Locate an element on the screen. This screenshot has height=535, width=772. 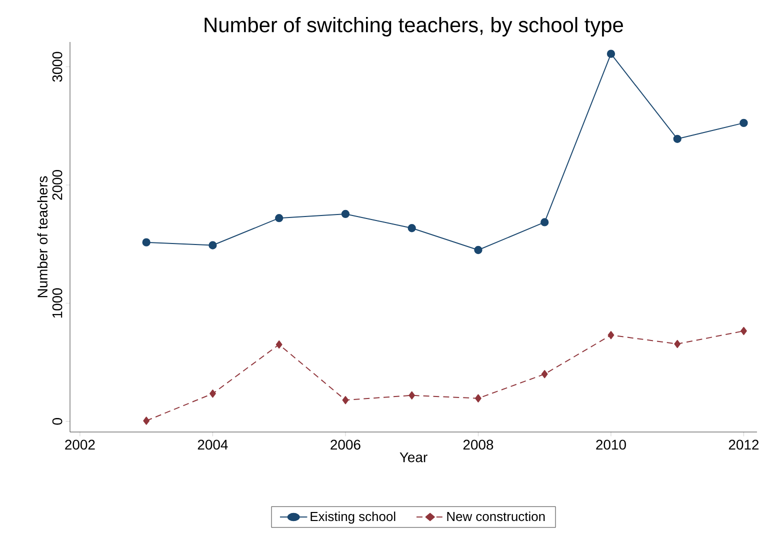
y-tick-label: 3000 is located at coordinates (57, 67).